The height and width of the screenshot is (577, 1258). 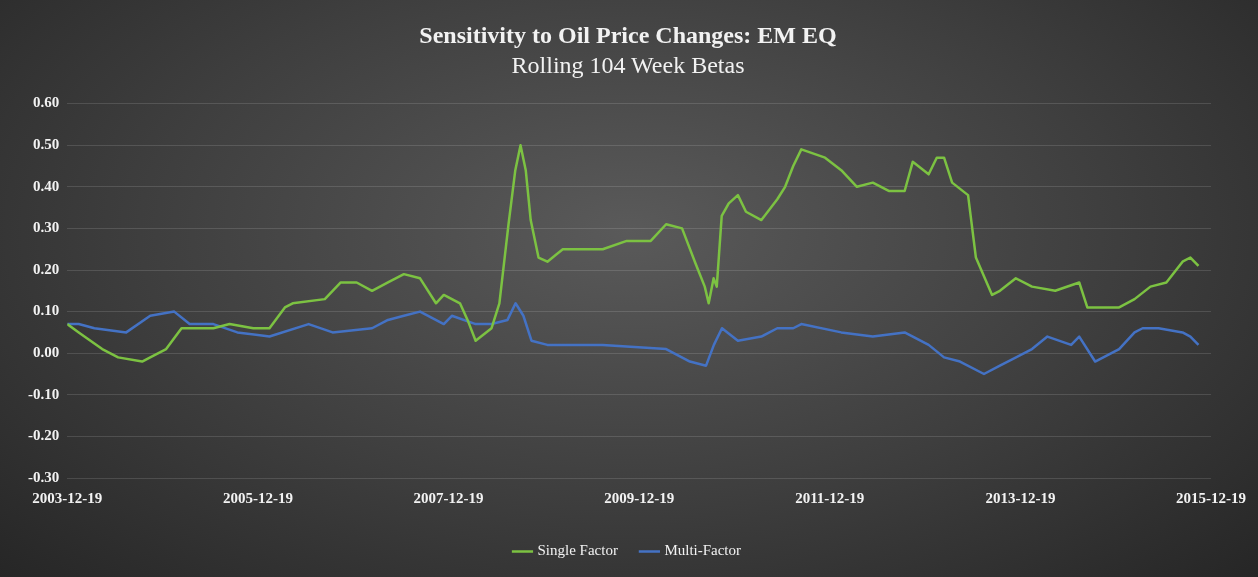 What do you see at coordinates (830, 497) in the screenshot?
I see `x-tick-label: 2011-12-19` at bounding box center [830, 497].